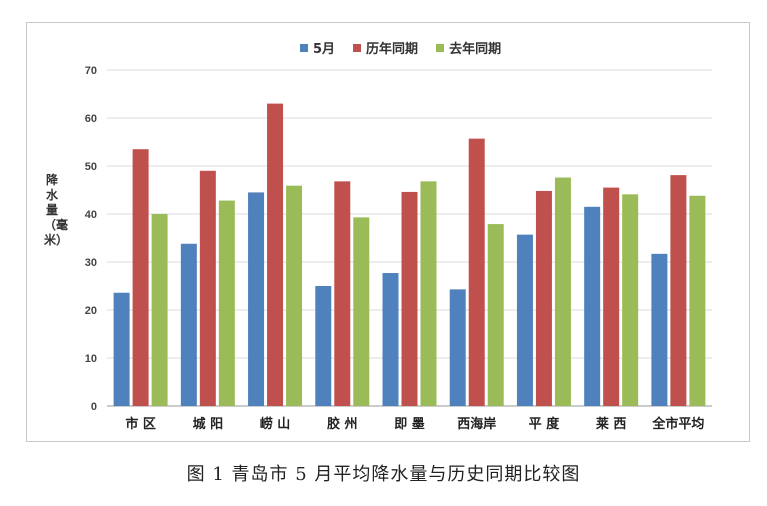  I want to click on y-tick-label: 10, so click(91, 359).